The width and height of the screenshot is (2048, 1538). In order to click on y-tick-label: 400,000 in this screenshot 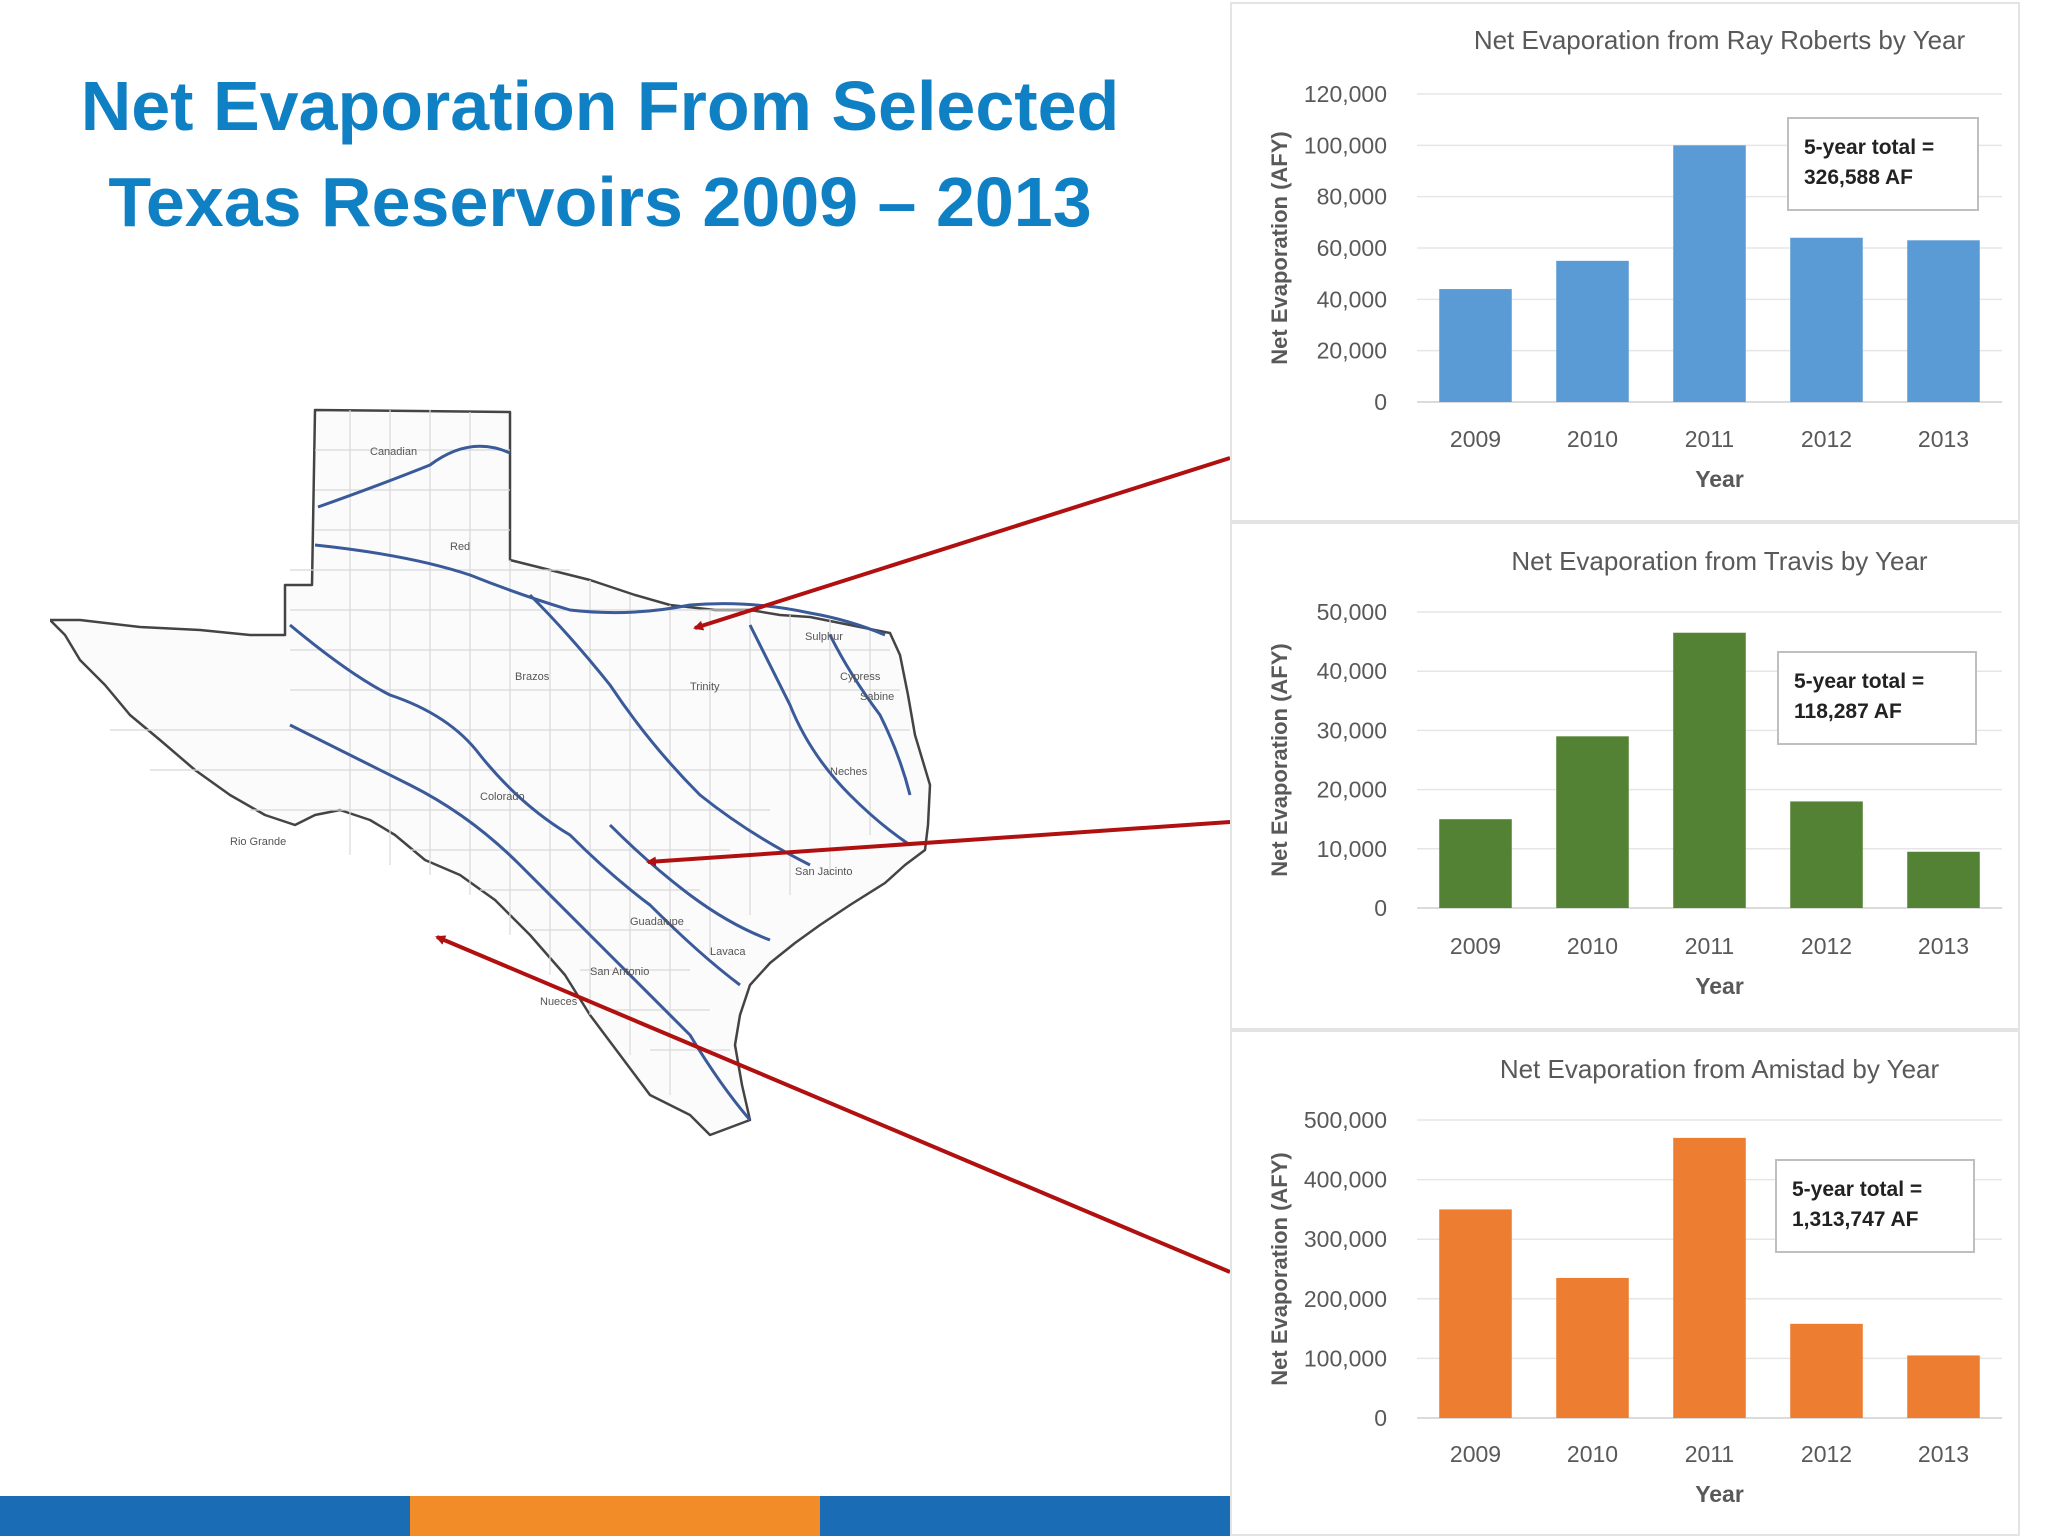, I will do `click(1345, 1180)`.